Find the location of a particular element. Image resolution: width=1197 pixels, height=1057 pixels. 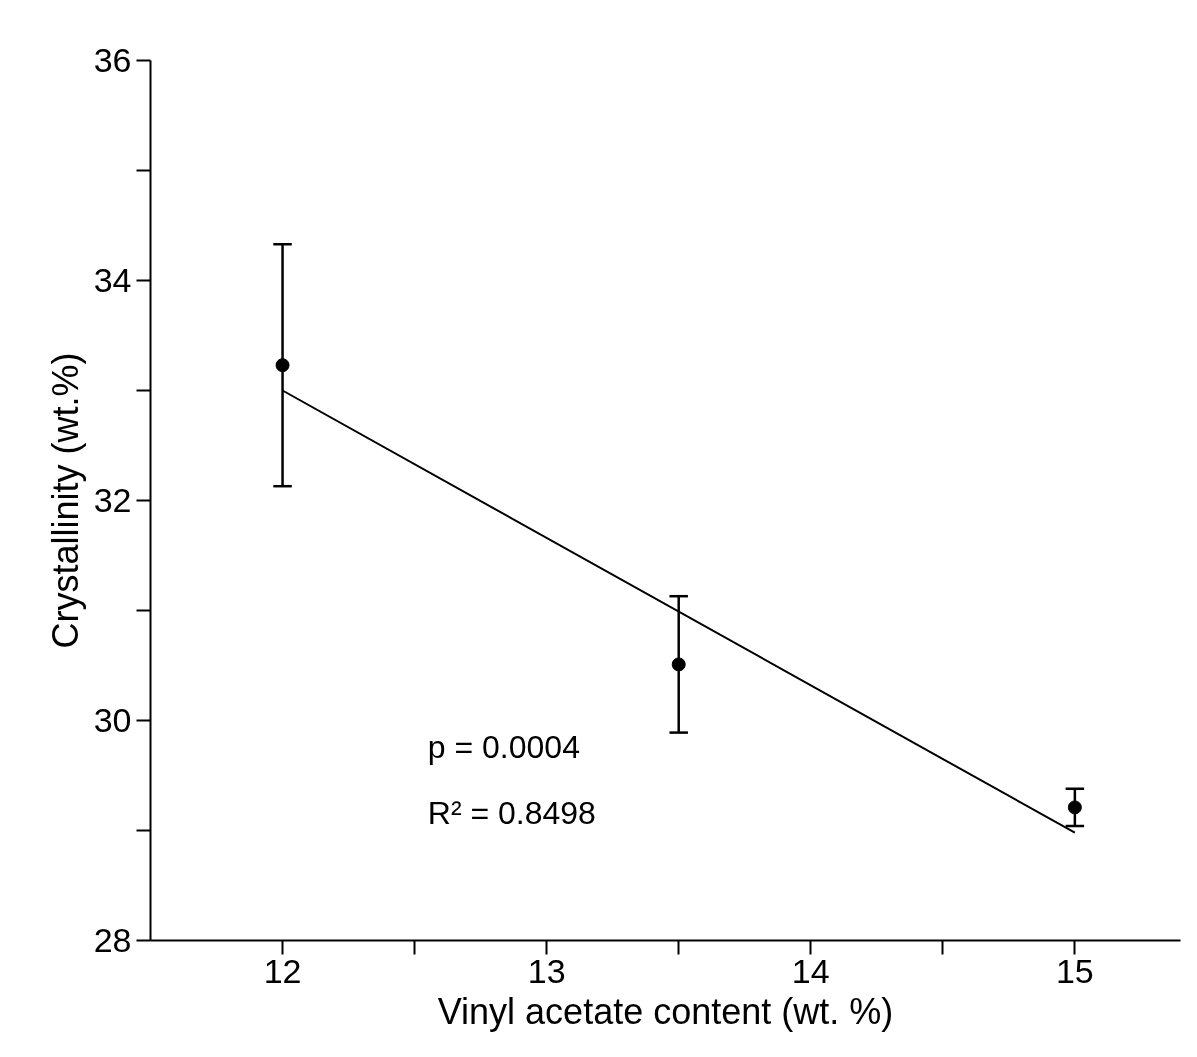

annotation: p = 0.0004 is located at coordinates (503, 746).